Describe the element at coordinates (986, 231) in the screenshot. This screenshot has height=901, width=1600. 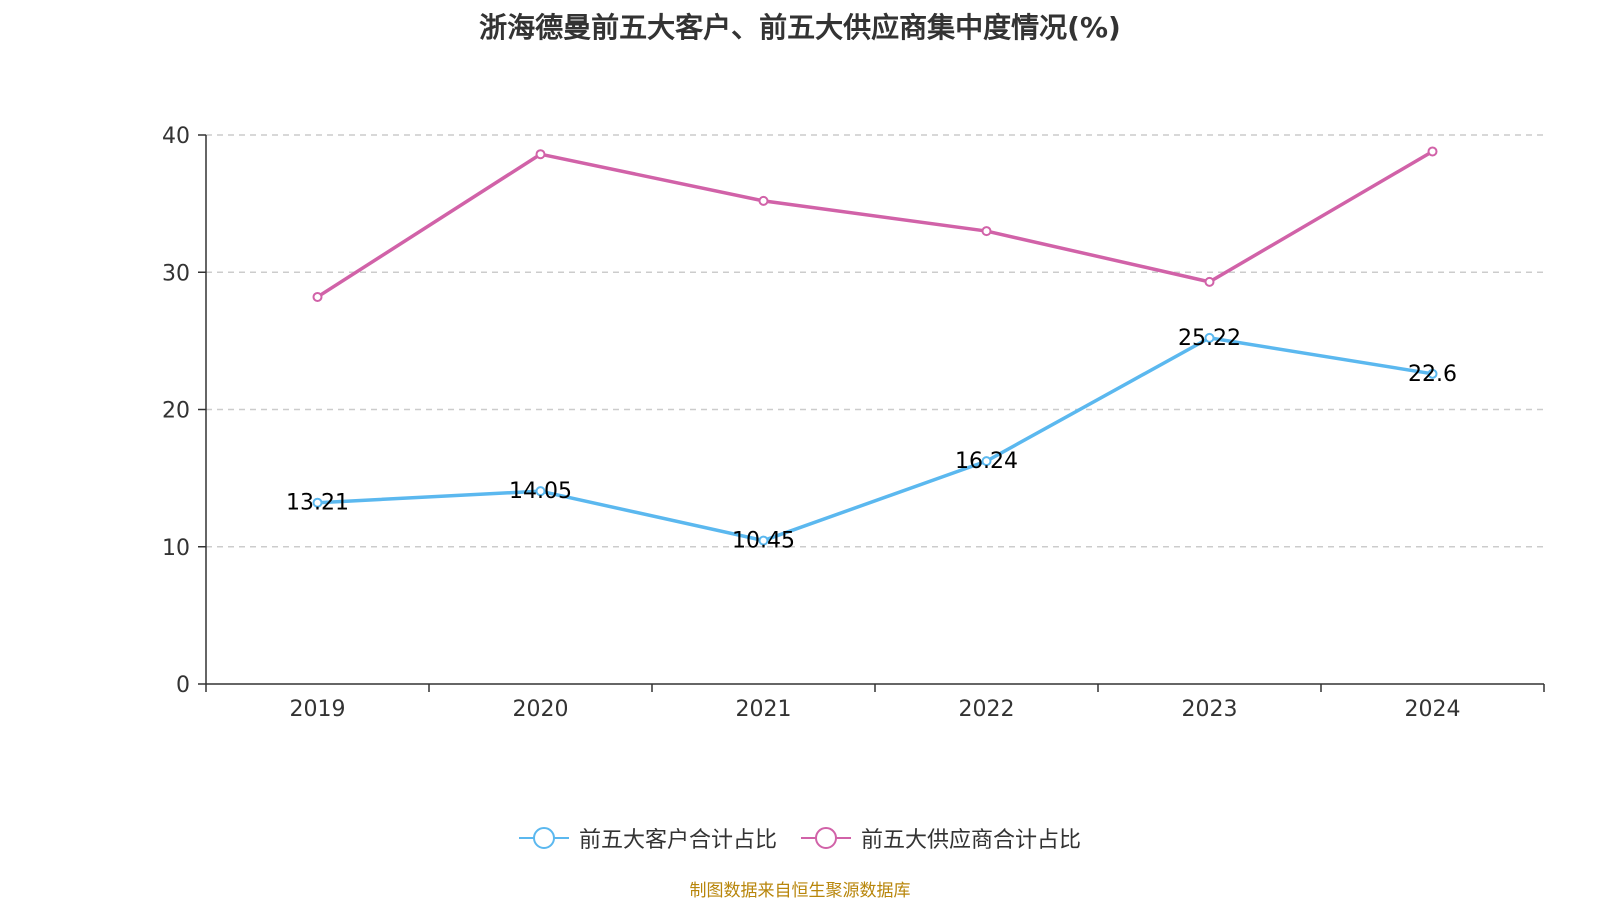
I see `point-1-2022` at that location.